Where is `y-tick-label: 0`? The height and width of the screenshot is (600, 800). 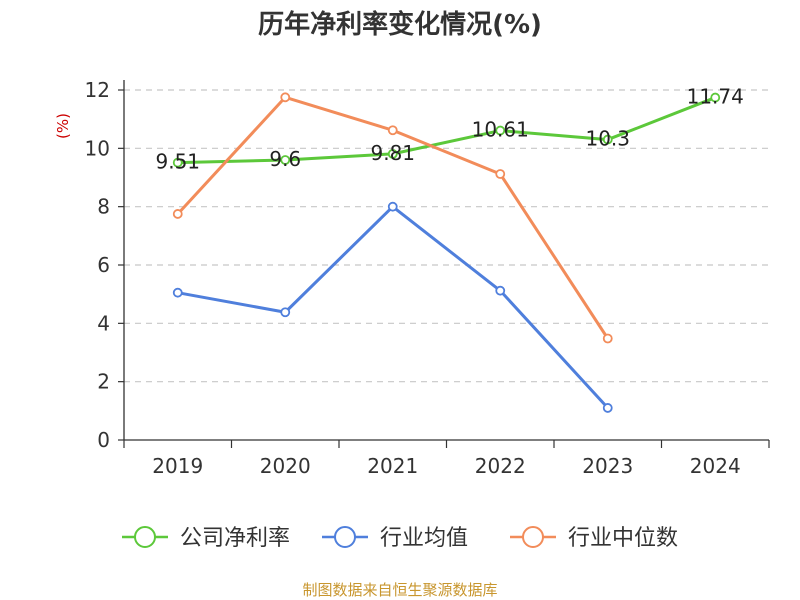
y-tick-label: 0 is located at coordinates (103, 440).